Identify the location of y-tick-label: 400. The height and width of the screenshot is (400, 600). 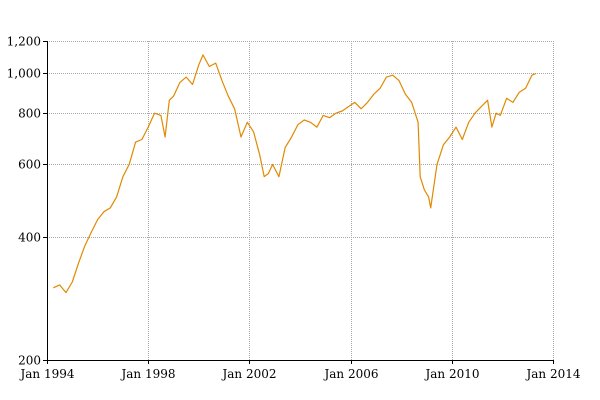
(29, 238).